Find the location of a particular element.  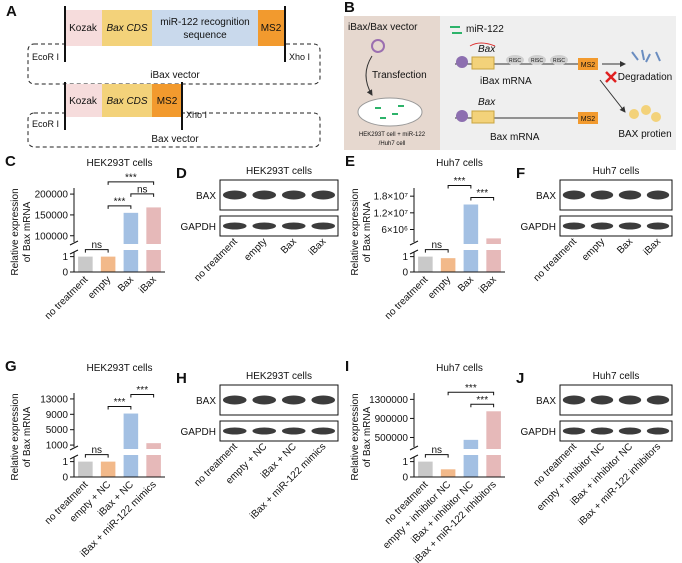

mrna-name: iBax mRNA is located at coordinates (506, 81).